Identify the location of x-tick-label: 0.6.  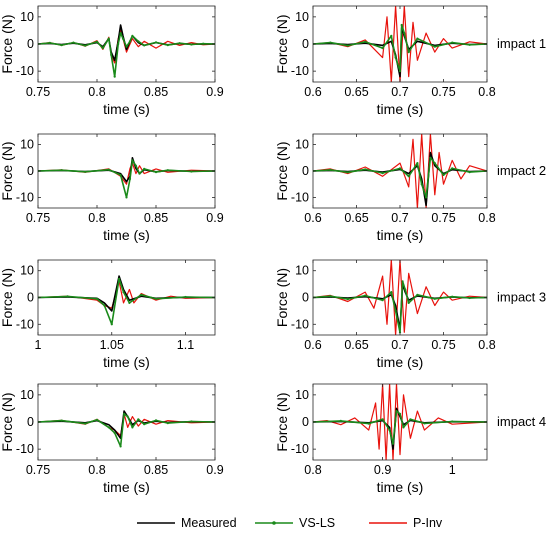
(312, 218).